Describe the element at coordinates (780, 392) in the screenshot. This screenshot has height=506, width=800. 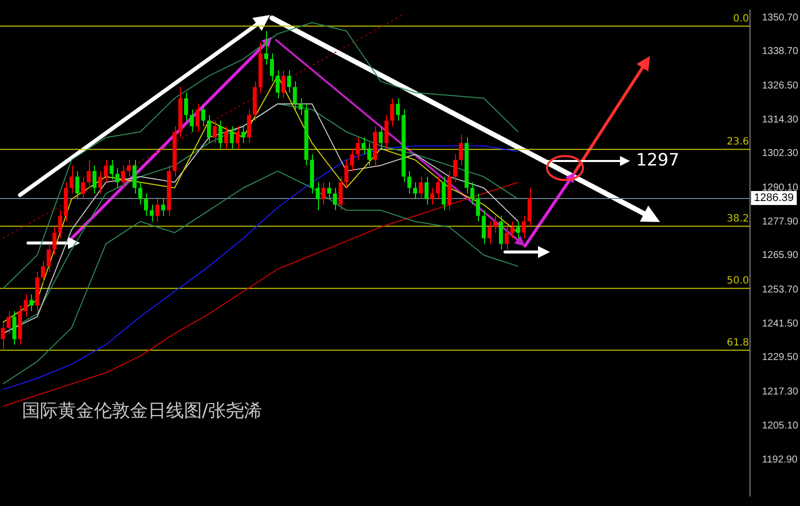
I see `y-tick-label: 1217.30` at that location.